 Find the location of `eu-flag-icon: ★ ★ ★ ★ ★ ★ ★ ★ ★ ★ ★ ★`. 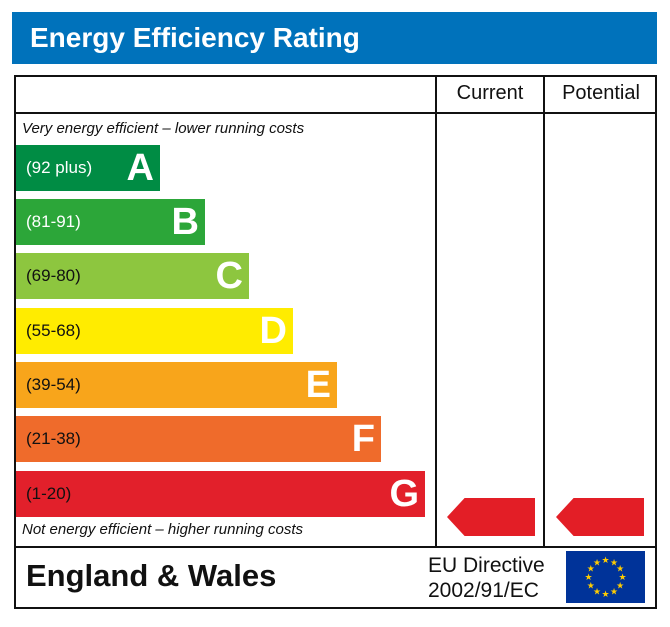

eu-flag-icon: ★ ★ ★ ★ ★ ★ ★ ★ ★ ★ ★ ★ is located at coordinates (605, 577).